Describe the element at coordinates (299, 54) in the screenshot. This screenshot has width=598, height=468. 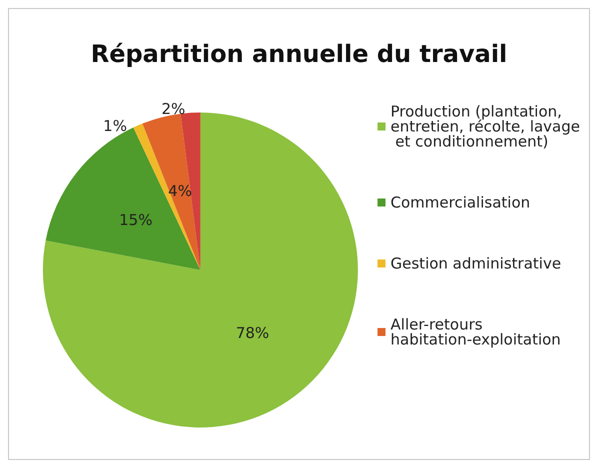
I see `chart-title: Répartition annuelle du travail` at that location.